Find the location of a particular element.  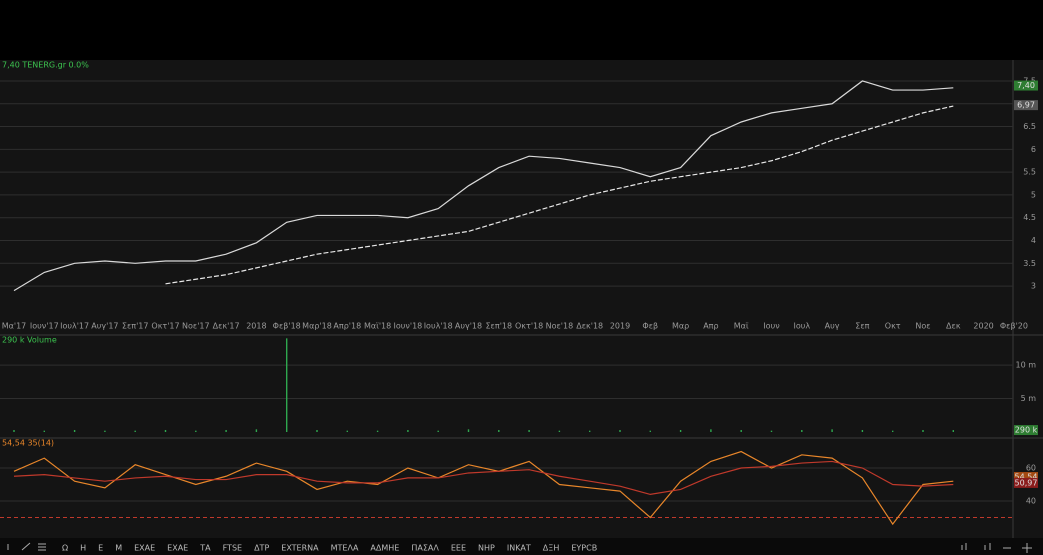

x-tick-label: Ιουν is located at coordinates (771, 326).